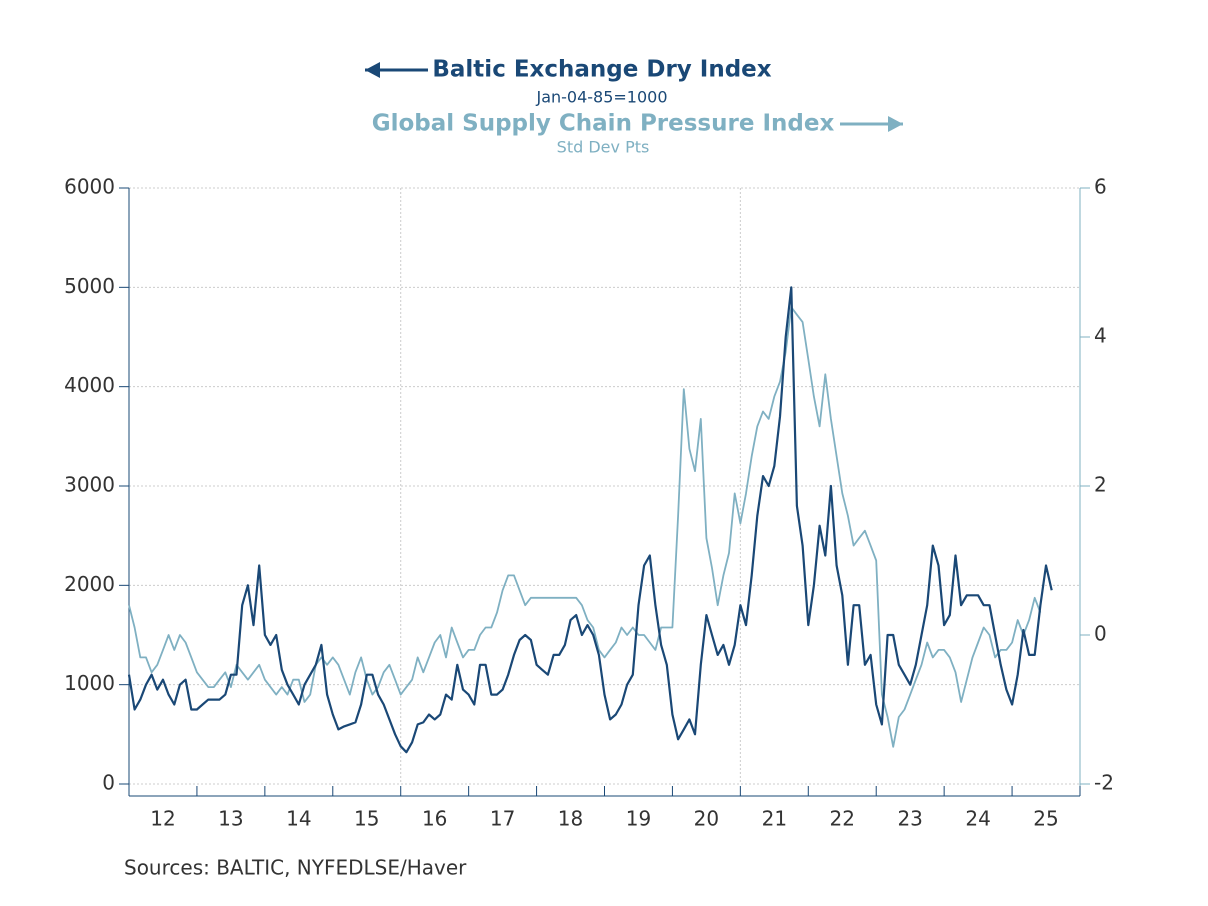 The image size is (1208, 906). Describe the element at coordinates (1045, 819) in the screenshot. I see `x-tick-label: 25` at that location.